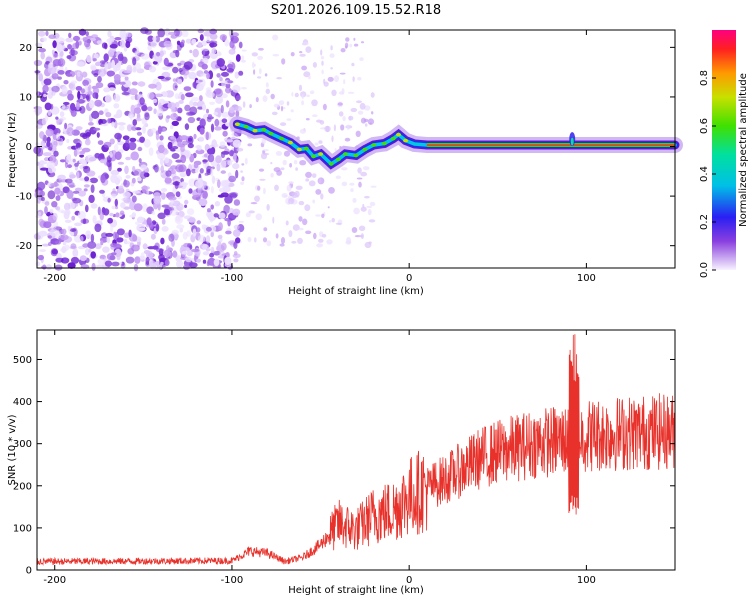 This screenshot has width=750, height=600. What do you see at coordinates (299, 149) in the screenshot?
I see `ridge-peak` at bounding box center [299, 149].